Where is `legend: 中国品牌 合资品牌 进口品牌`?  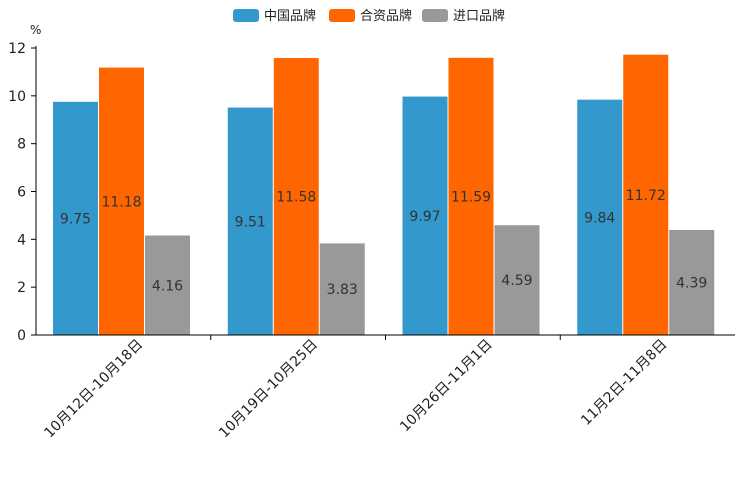
legend: 中国品牌 合资品牌 进口品牌 is located at coordinates (369, 16).